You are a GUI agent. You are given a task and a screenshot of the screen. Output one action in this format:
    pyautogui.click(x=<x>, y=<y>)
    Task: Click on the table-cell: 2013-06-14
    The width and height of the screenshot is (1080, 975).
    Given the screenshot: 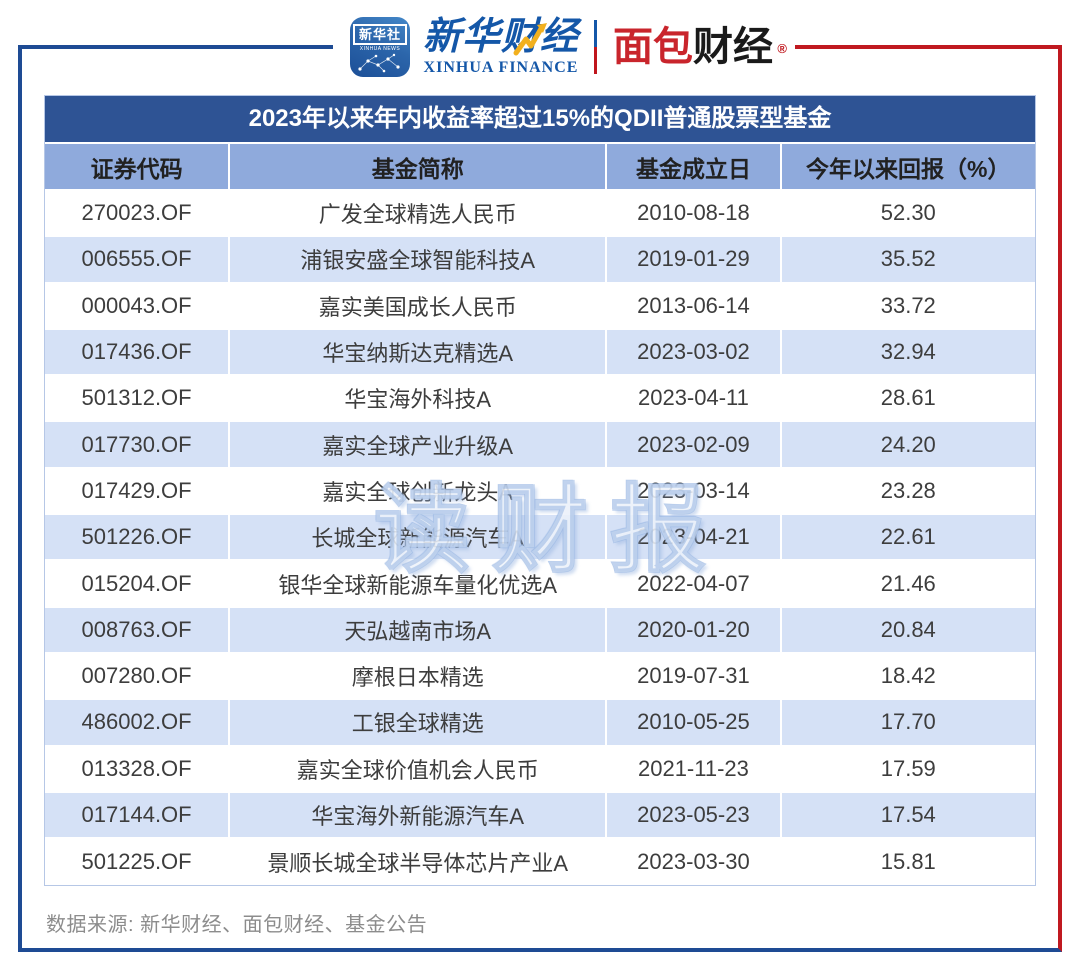 What is the action you would take?
    pyautogui.click(x=692, y=305)
    